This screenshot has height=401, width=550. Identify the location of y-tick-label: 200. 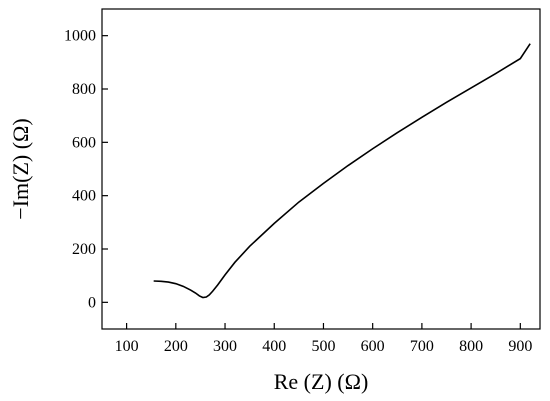
(84, 249).